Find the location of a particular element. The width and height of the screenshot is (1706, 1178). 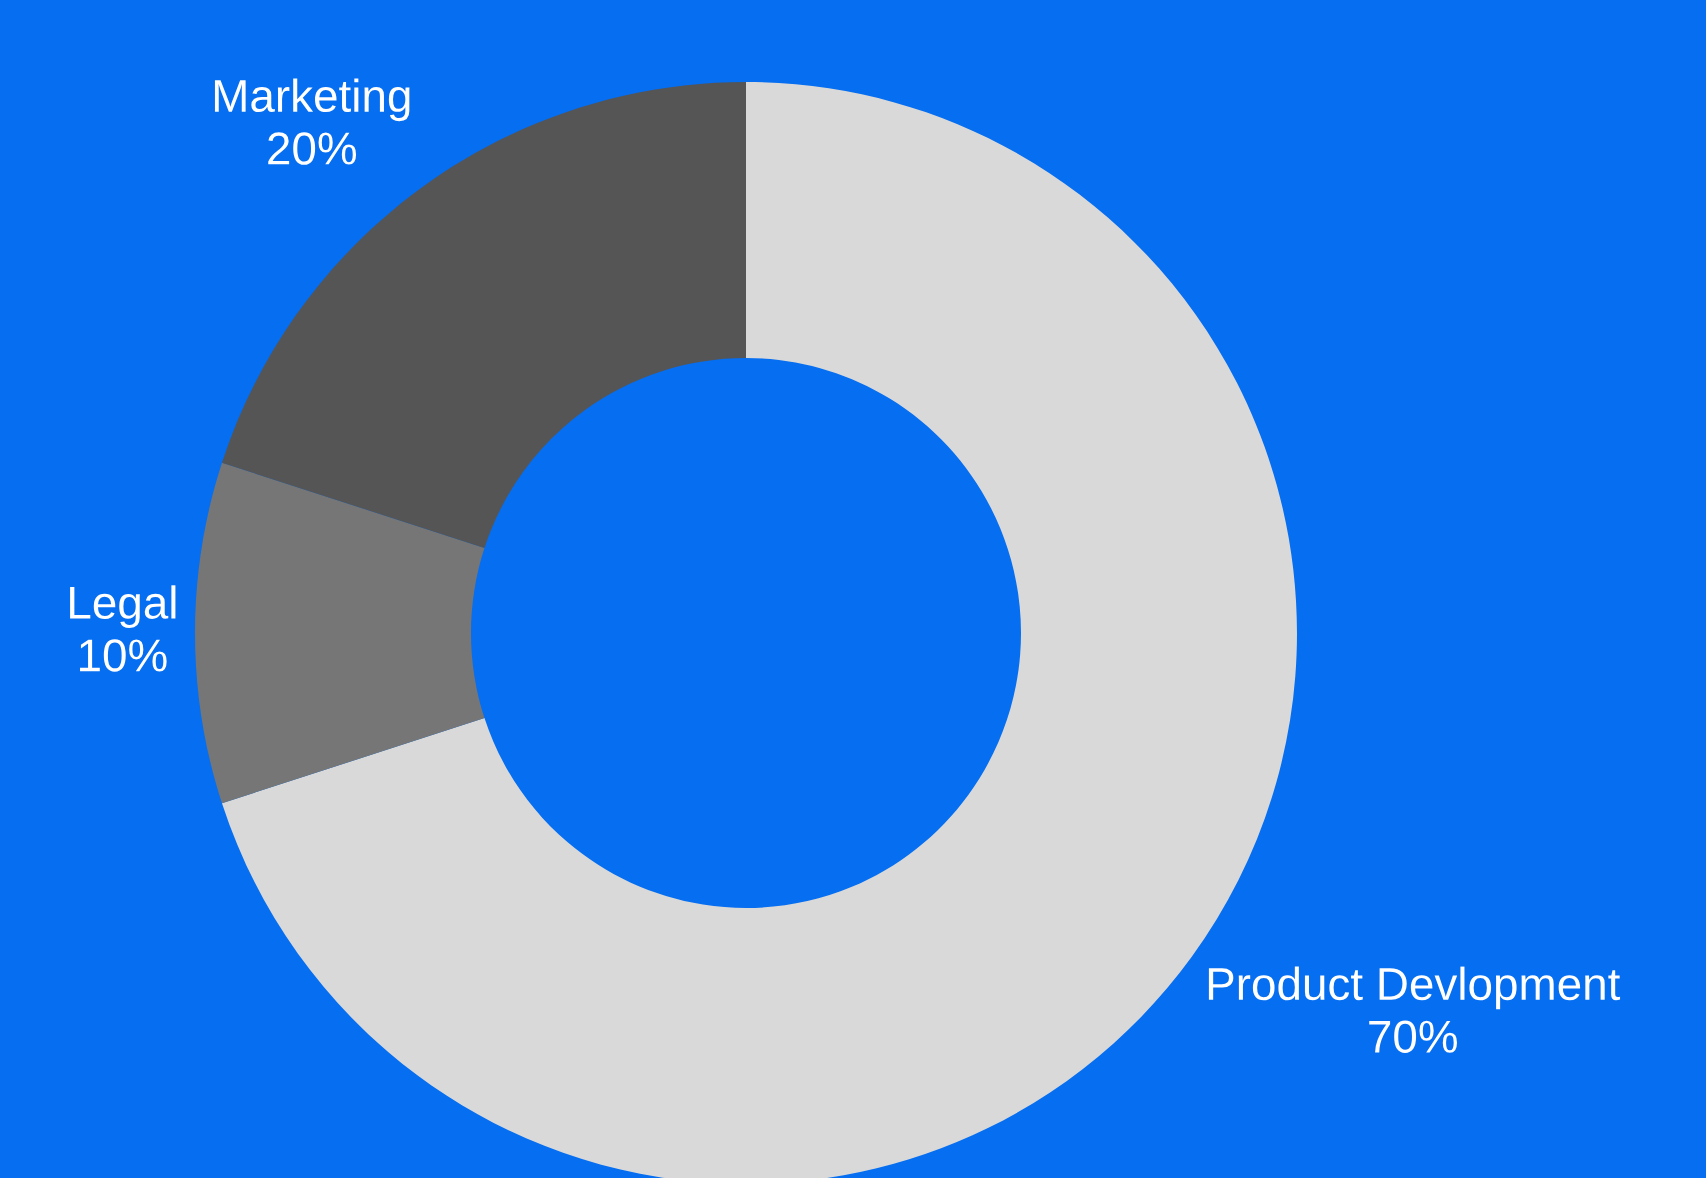

slice-label: Legal is located at coordinates (123, 607).